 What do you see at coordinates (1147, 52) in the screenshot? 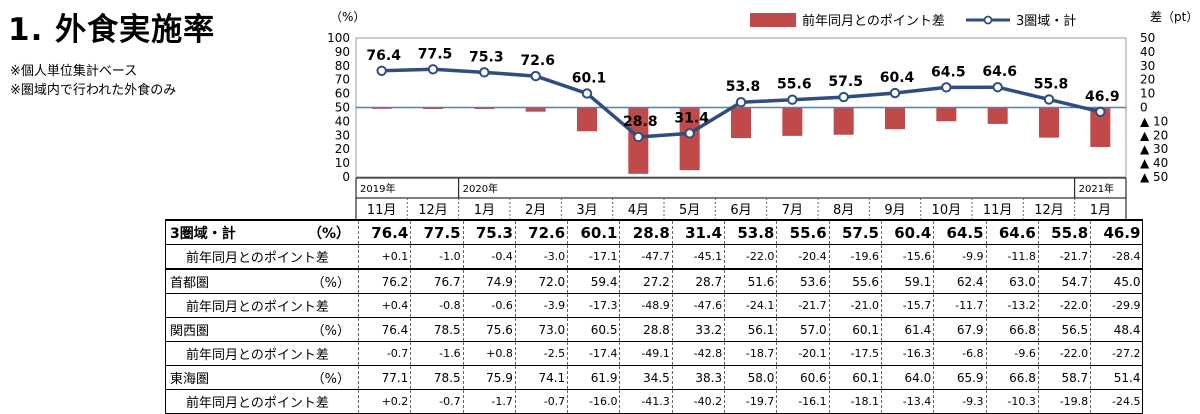
I see `right-tick-label: 40` at bounding box center [1147, 52].